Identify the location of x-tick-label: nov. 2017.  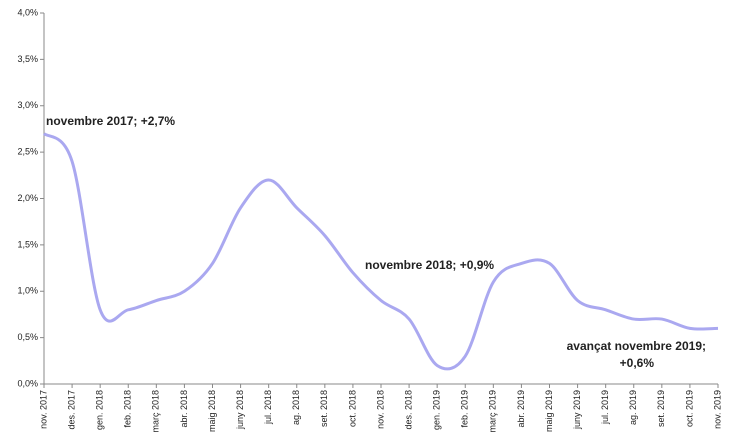
(43, 409).